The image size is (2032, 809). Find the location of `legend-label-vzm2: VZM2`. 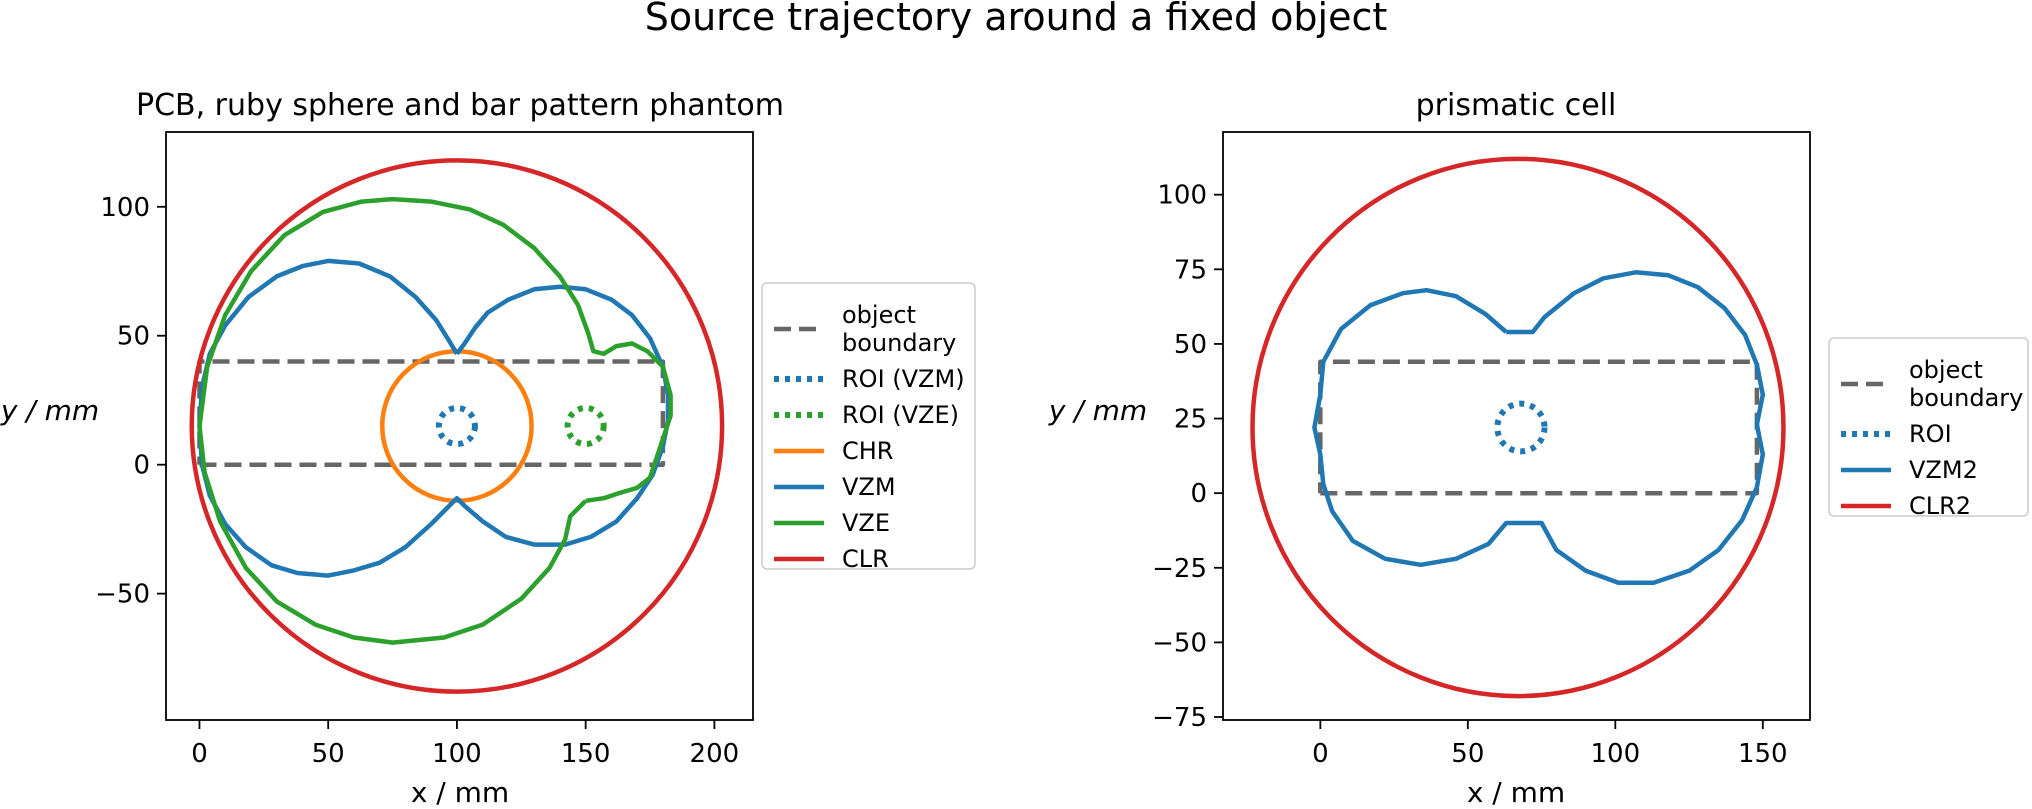

legend-label-vzm2: VZM2 is located at coordinates (1943, 470).